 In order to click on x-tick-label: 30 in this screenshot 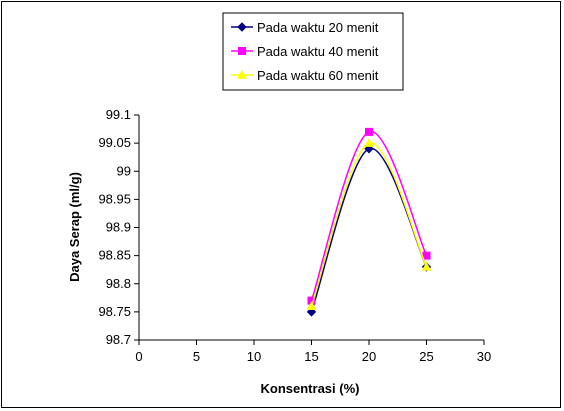, I will do `click(484, 356)`.